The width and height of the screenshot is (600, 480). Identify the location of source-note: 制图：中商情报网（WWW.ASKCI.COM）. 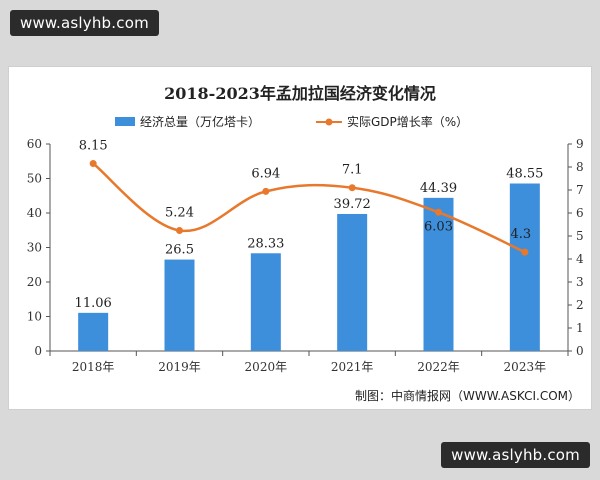
(467, 395).